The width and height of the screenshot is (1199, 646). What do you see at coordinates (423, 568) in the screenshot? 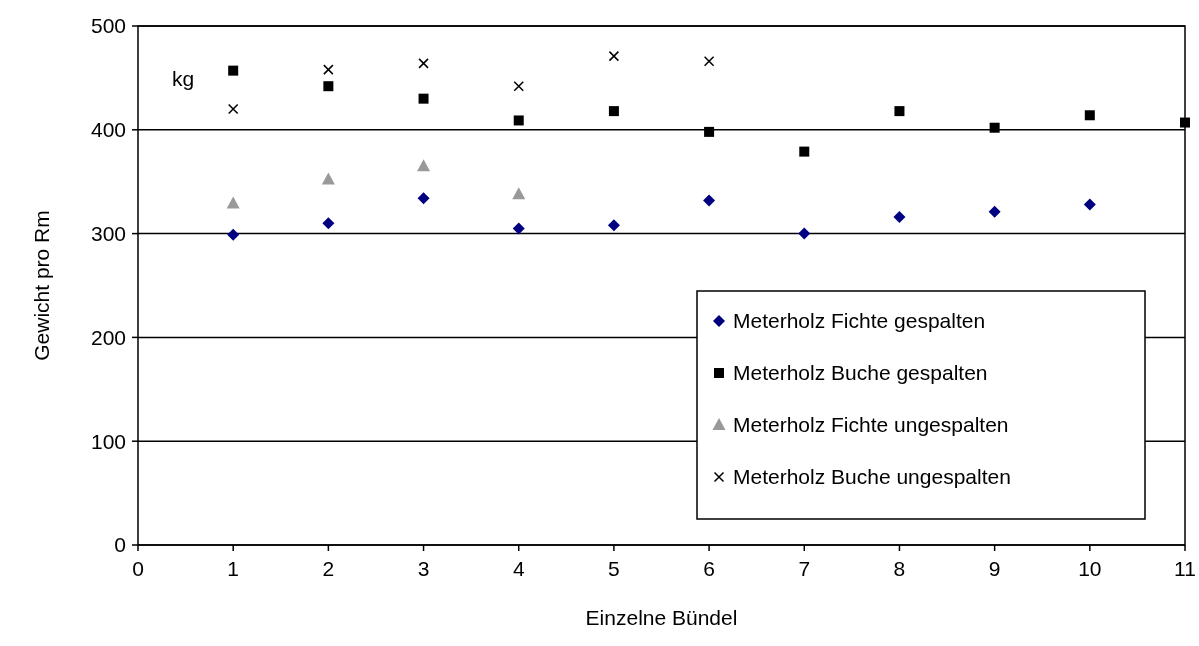
I see `x-tick-label: 3` at bounding box center [423, 568].